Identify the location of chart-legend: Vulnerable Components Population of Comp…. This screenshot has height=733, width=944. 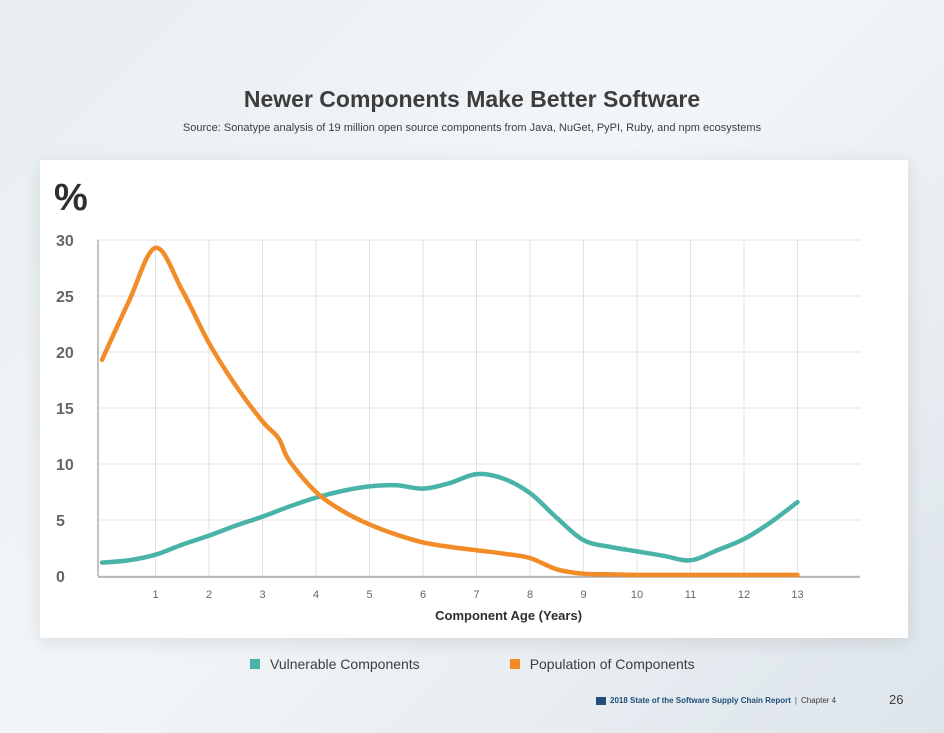
(472, 664).